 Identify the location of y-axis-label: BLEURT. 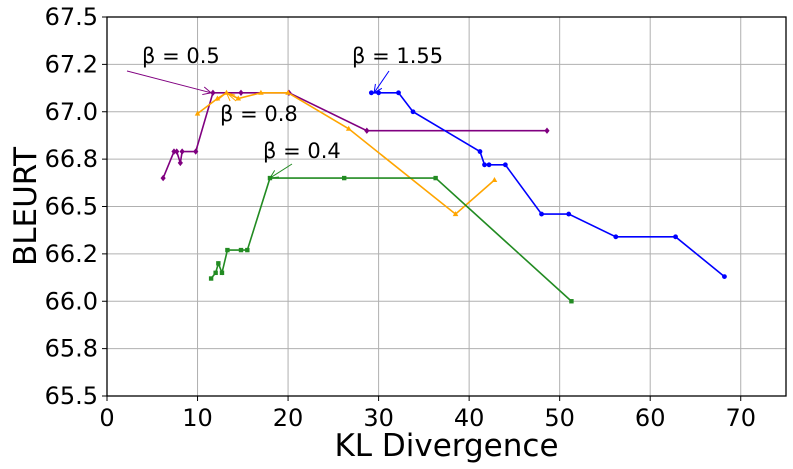
(26, 206).